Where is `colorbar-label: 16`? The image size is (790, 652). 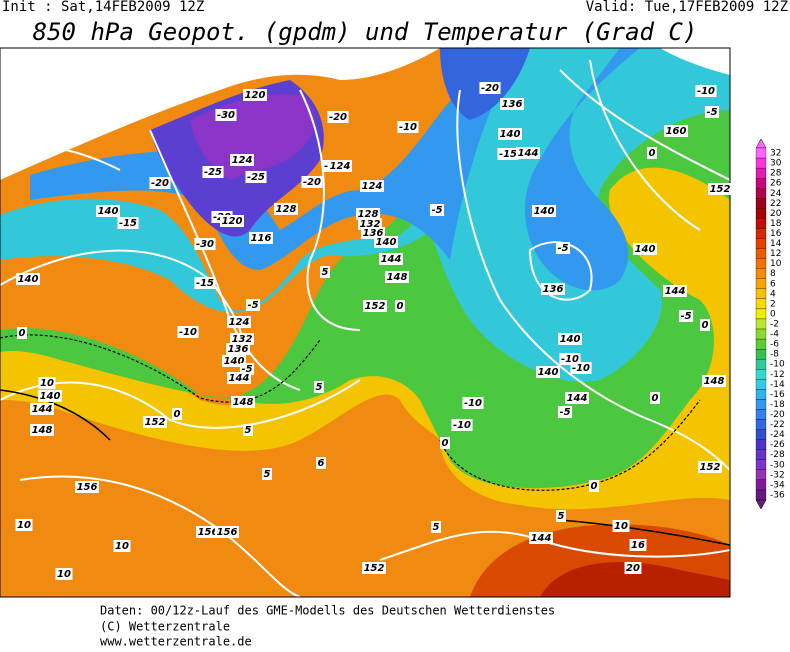 colorbar-label: 16 is located at coordinates (776, 234).